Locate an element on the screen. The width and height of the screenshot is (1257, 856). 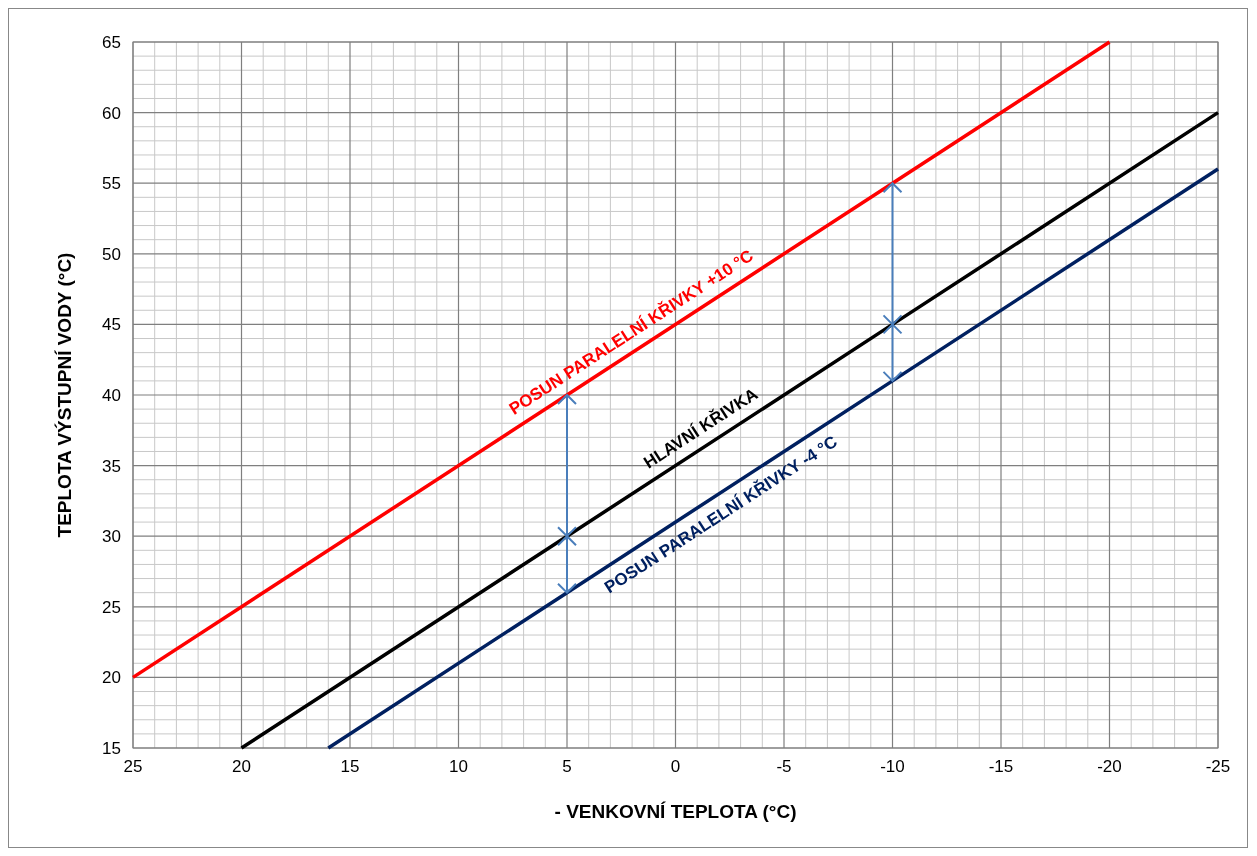
x-tick-label: 15 is located at coordinates (350, 766).